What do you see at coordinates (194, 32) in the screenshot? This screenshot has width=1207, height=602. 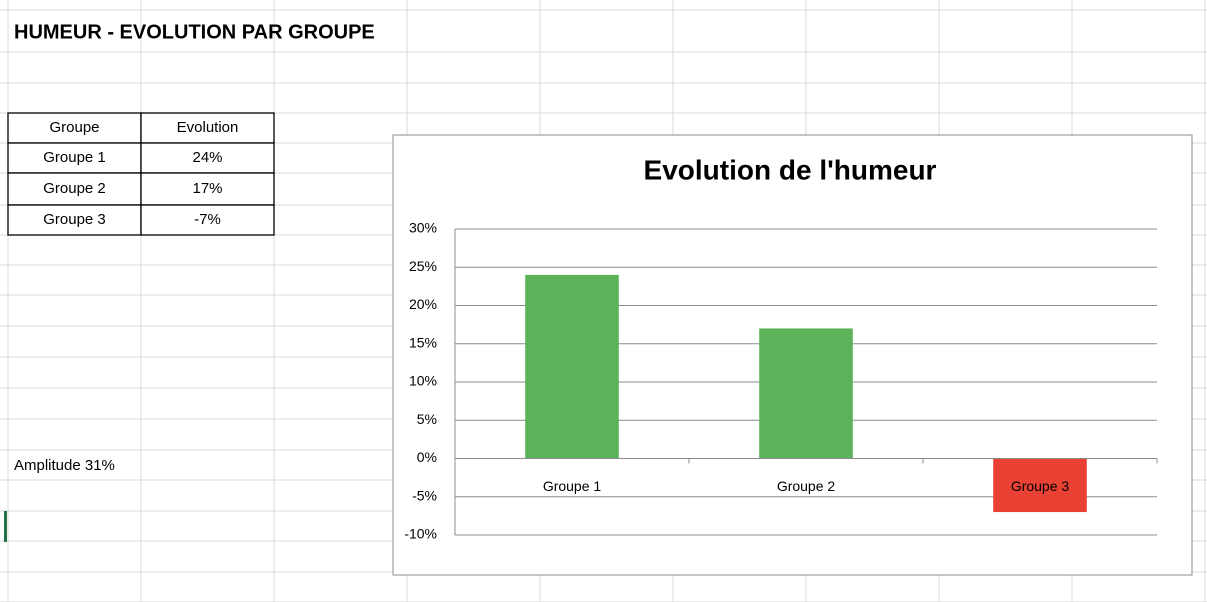 I see `sheet-title: HUMEUR - EVOLUTION PAR GROUPE` at bounding box center [194, 32].